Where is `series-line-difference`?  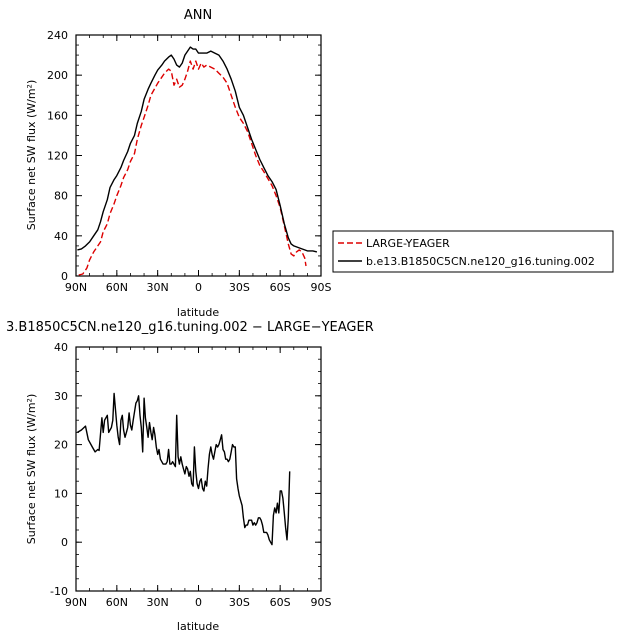
series-line-difference is located at coordinates (184, 469).